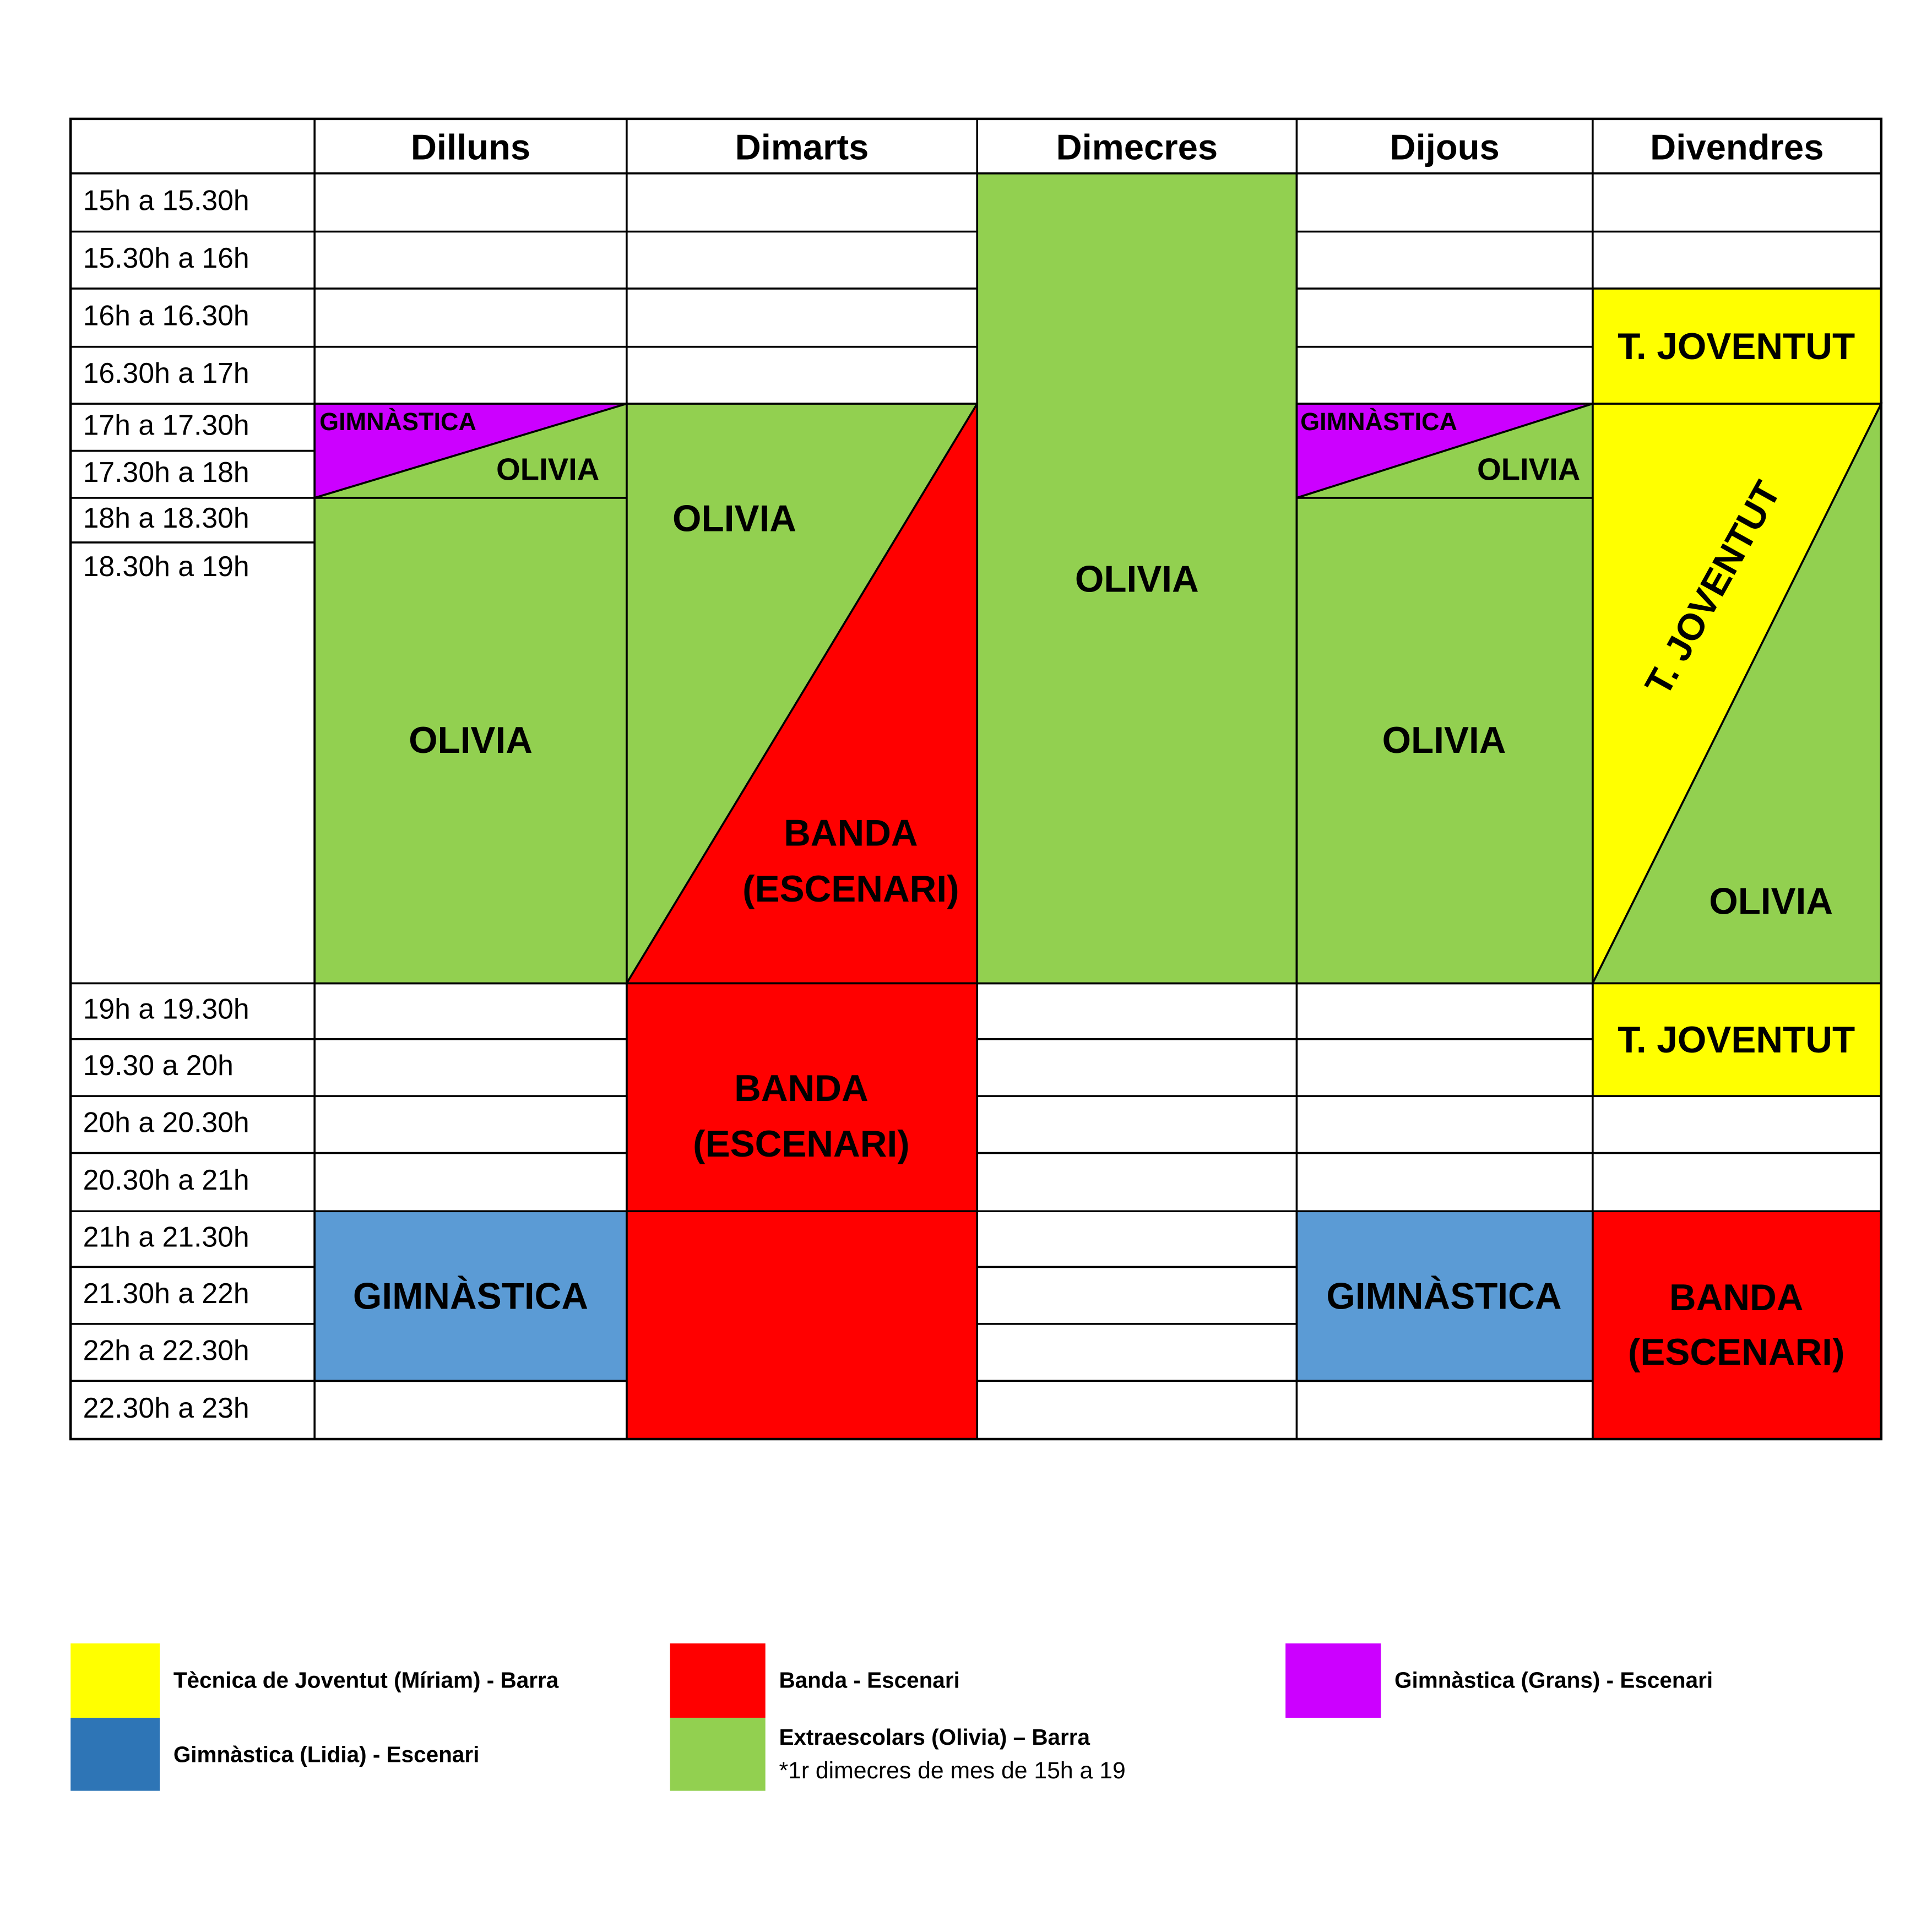  I want to click on time-label: 20h a 20.30h, so click(166, 1122).